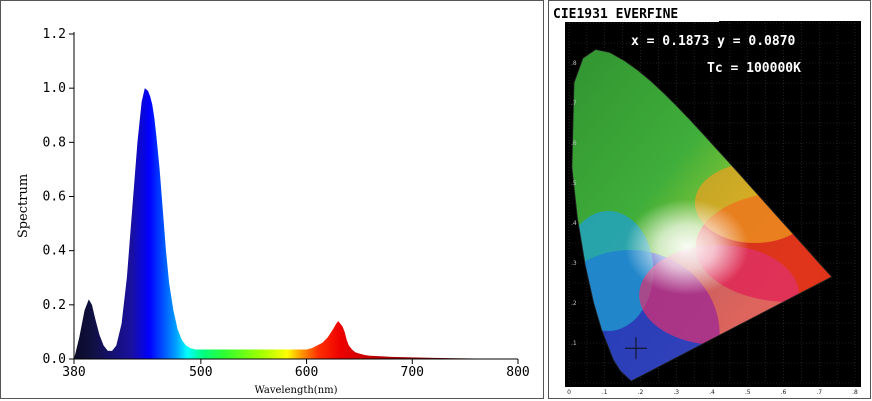 Image resolution: width=872 pixels, height=401 pixels. Describe the element at coordinates (412, 372) in the screenshot. I see `x-tick-label: 700` at that location.